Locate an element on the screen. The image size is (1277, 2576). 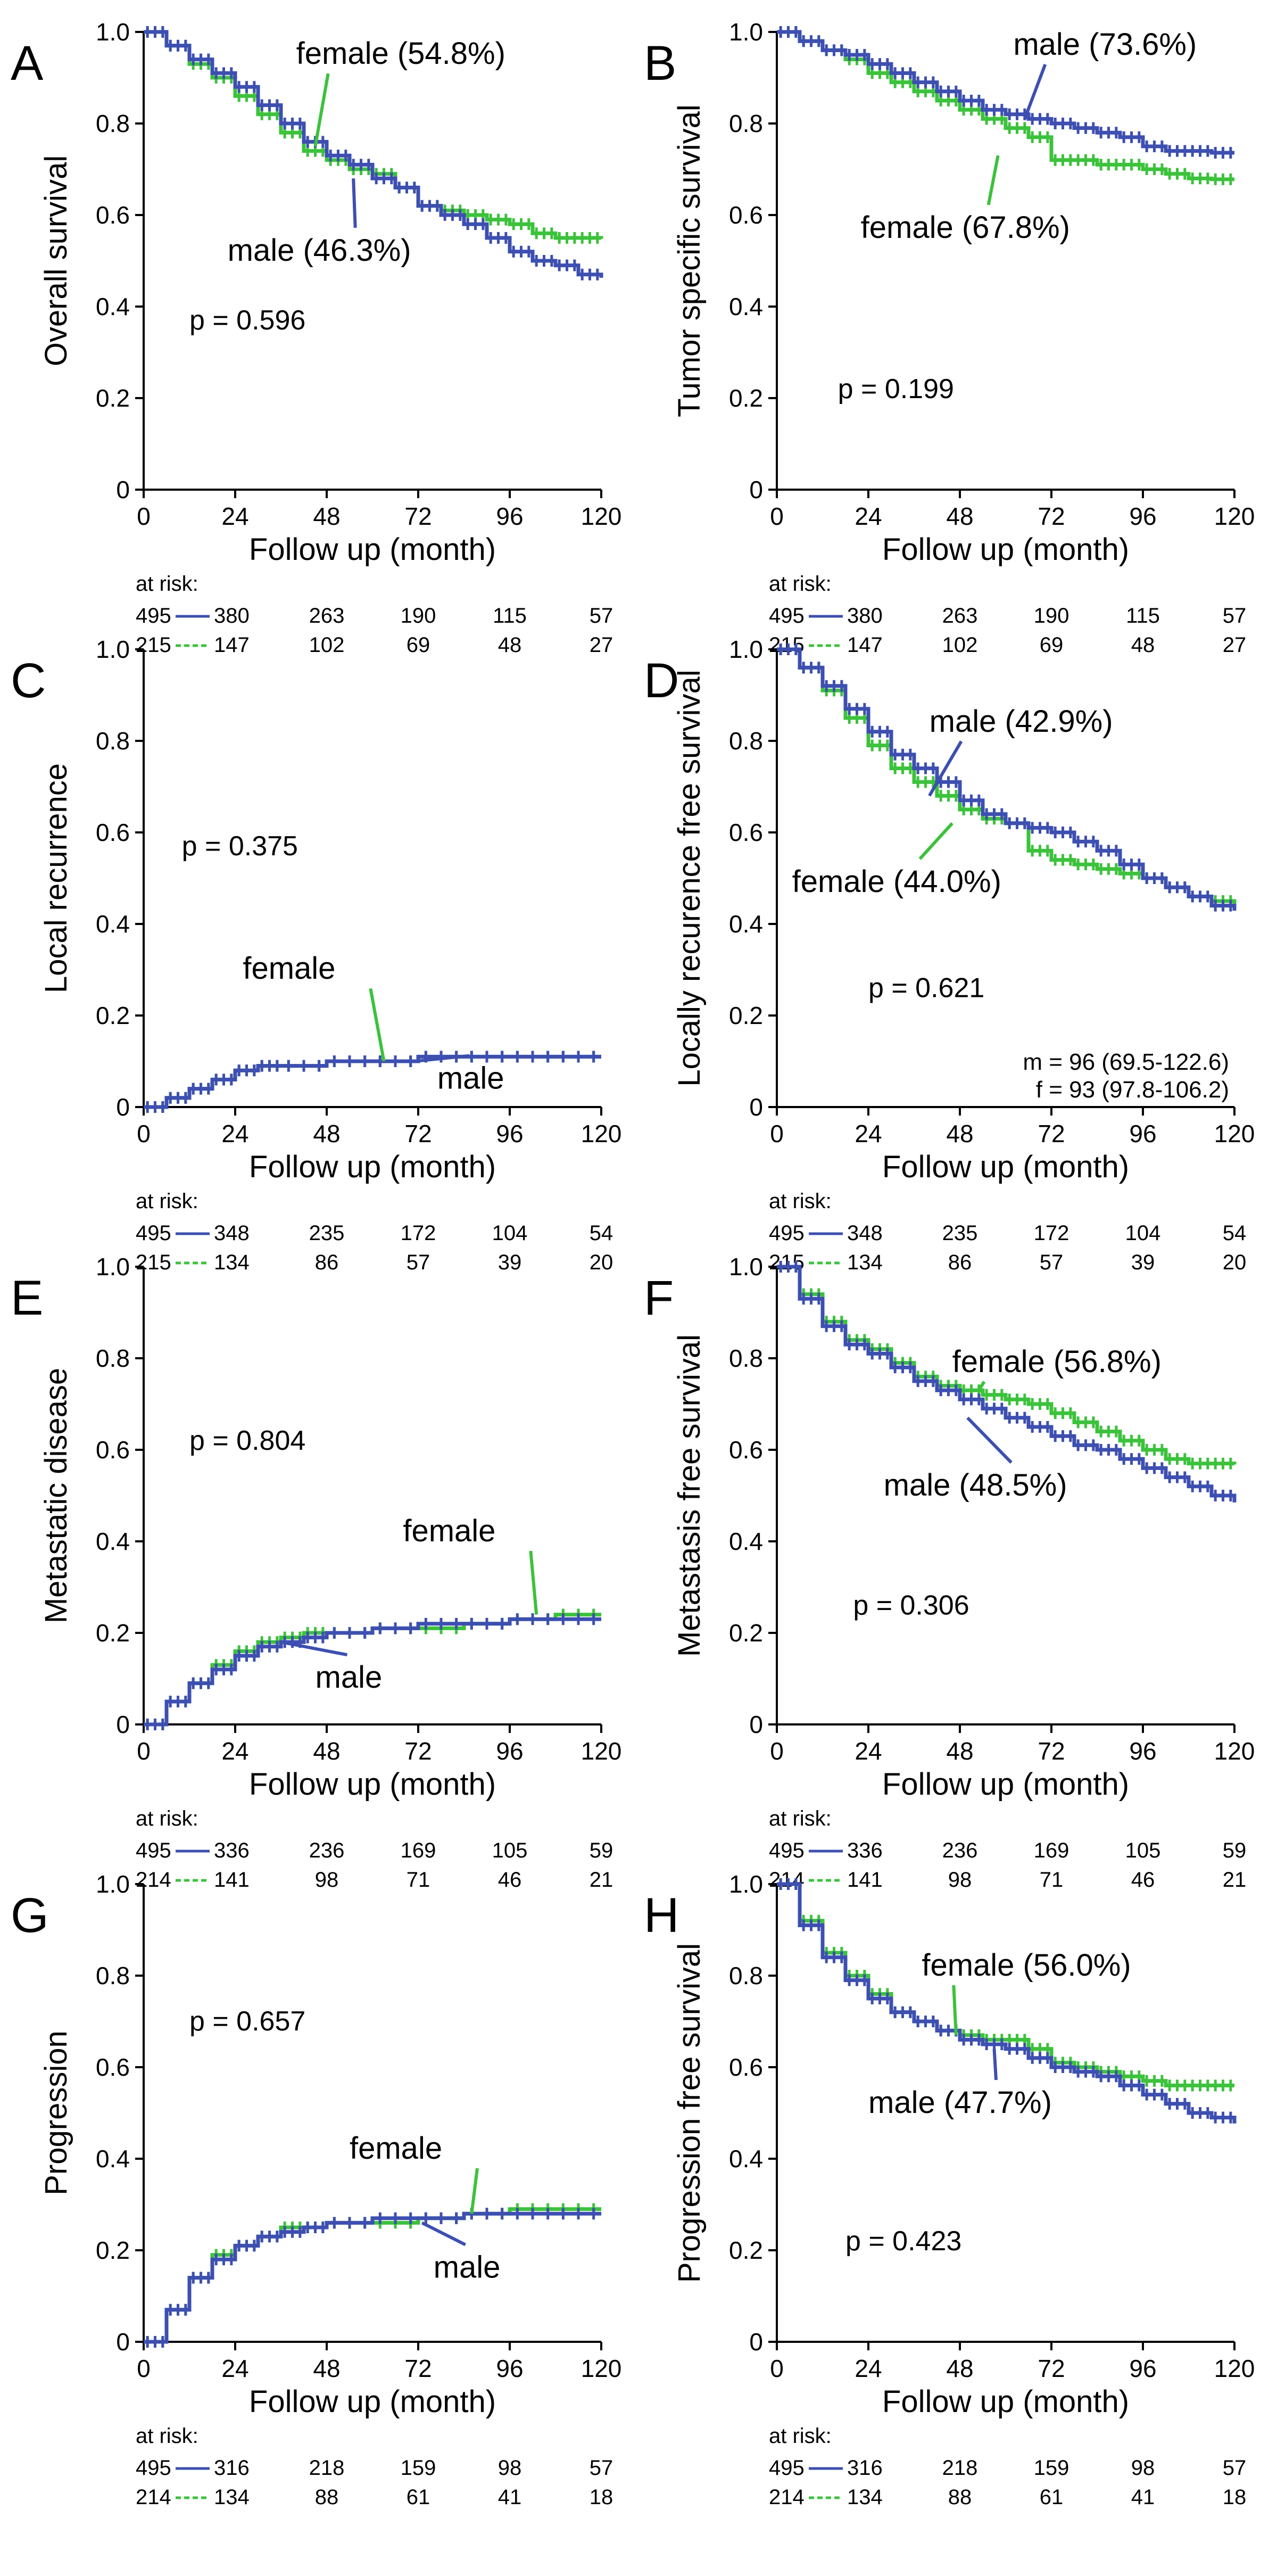
p-value: p = 0.657 is located at coordinates (247, 2021).